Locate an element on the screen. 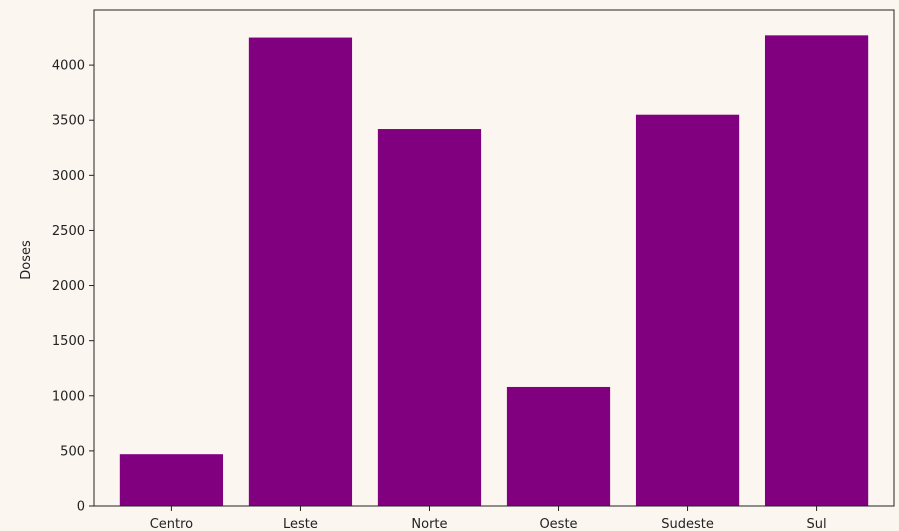 The height and width of the screenshot is (531, 899). bar-norte is located at coordinates (429, 318).